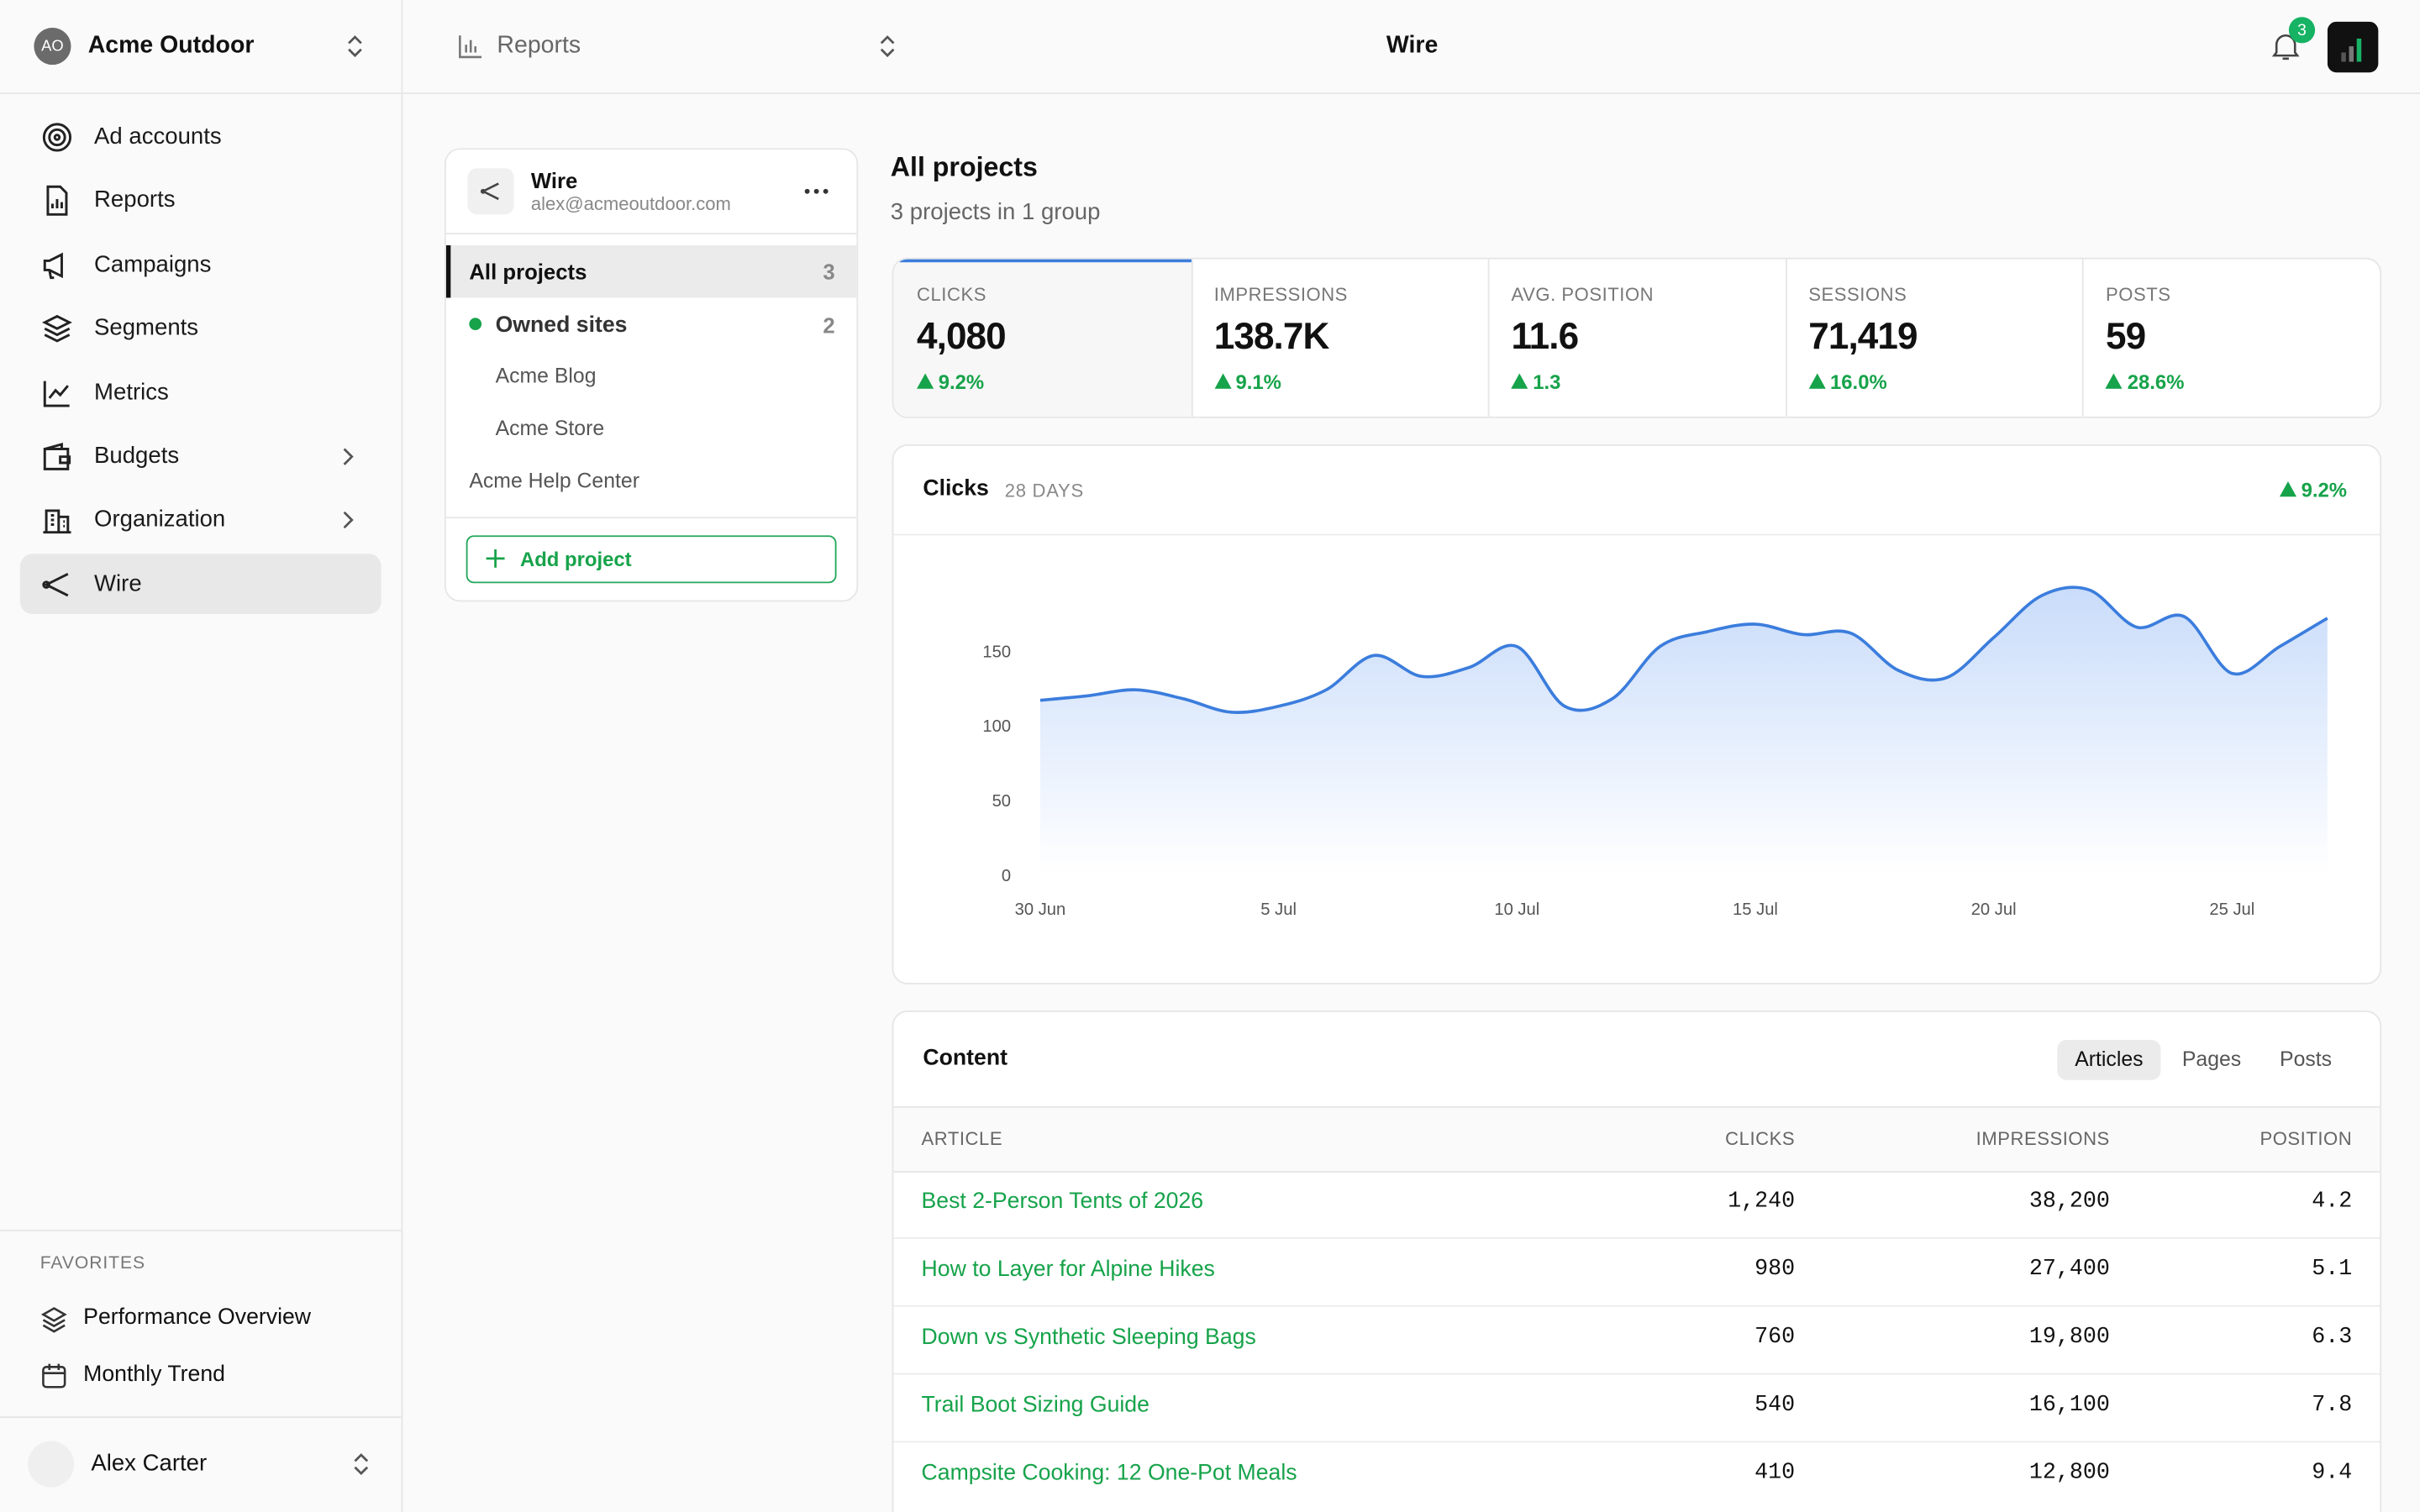 Image resolution: width=2420 pixels, height=1512 pixels. Describe the element at coordinates (2353, 47) in the screenshot. I see `app-icon` at that location.